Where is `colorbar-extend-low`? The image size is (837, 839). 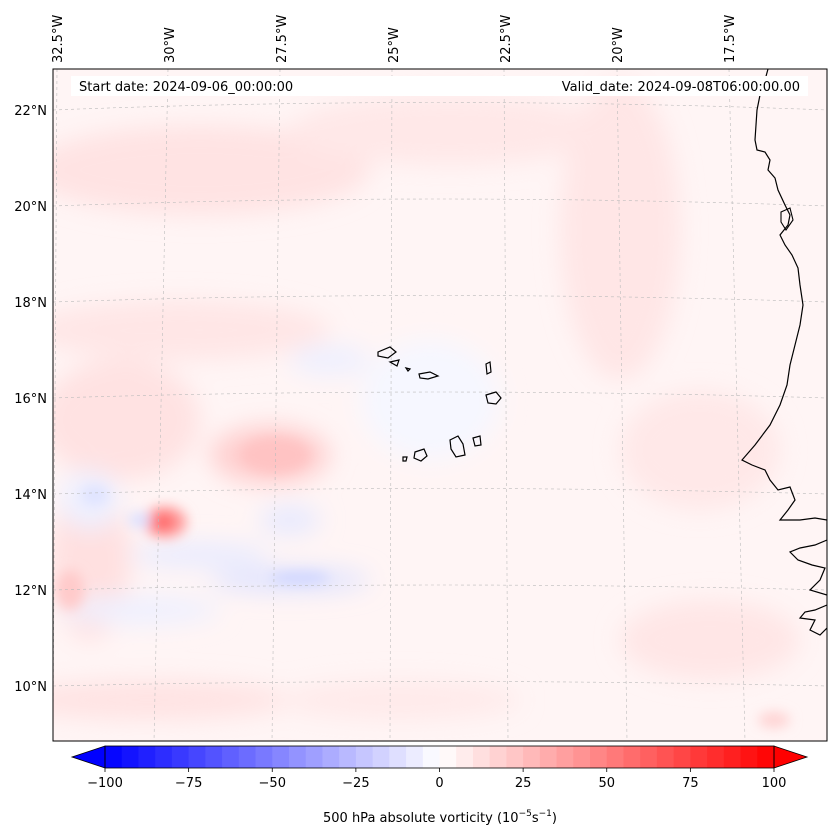 colorbar-extend-low is located at coordinates (88, 757).